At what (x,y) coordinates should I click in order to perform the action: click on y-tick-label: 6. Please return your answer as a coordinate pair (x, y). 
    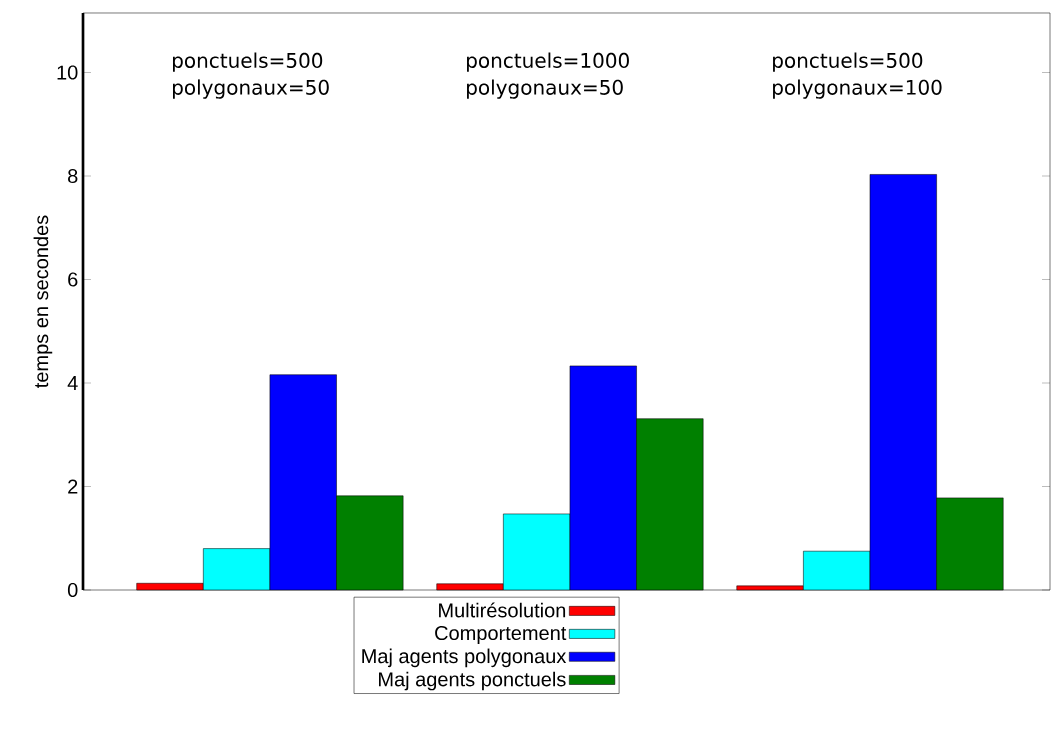
    Looking at the image, I should click on (73, 279).